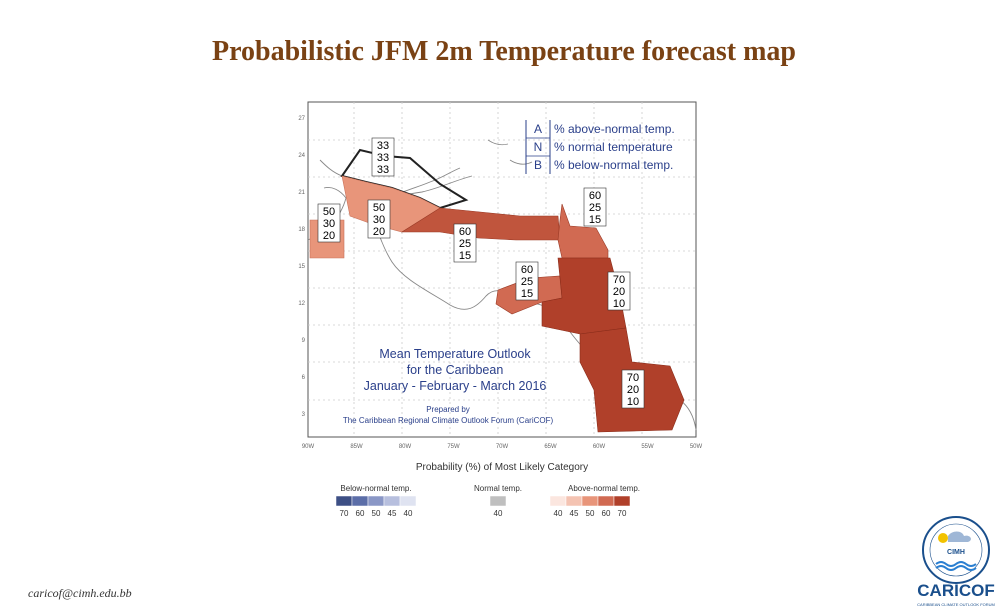 This screenshot has height=615, width=1008. Describe the element at coordinates (498, 488) in the screenshot. I see `legend-normal-label: Normal temp.` at that location.